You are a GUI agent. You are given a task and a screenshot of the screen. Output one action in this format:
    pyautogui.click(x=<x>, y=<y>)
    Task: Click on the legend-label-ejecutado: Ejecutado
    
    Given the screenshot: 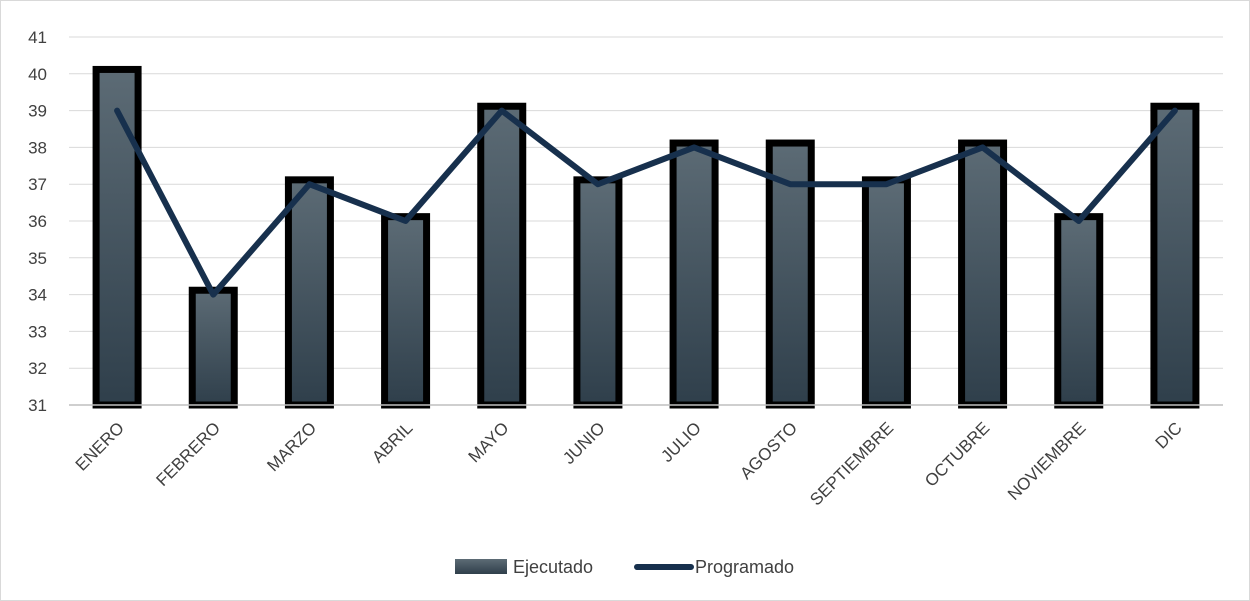 What is the action you would take?
    pyautogui.click(x=553, y=567)
    